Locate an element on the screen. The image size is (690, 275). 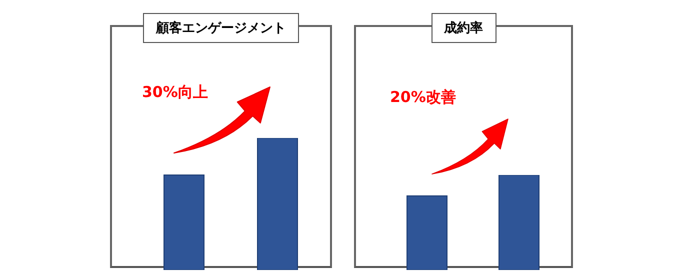
chart-title: 成約率 is located at coordinates (463, 28).